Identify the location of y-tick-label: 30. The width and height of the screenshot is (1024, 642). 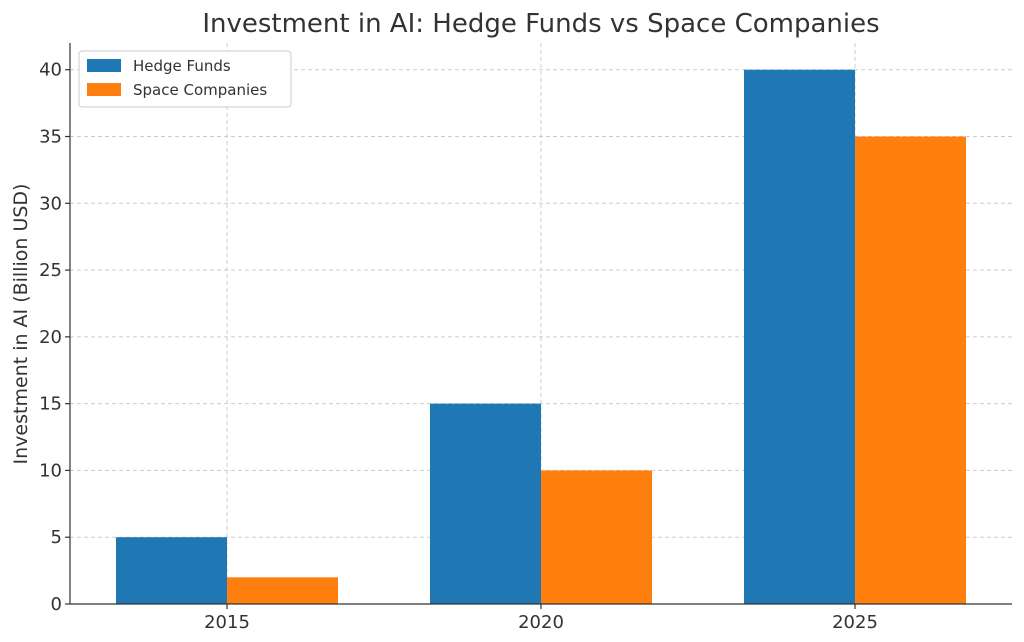
(50, 203).